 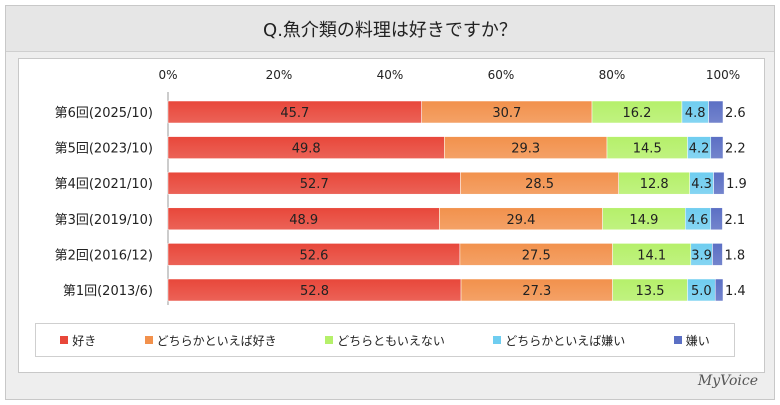 What do you see at coordinates (104, 149) in the screenshot?
I see `category-label: 第5回(2023/10)` at bounding box center [104, 149].